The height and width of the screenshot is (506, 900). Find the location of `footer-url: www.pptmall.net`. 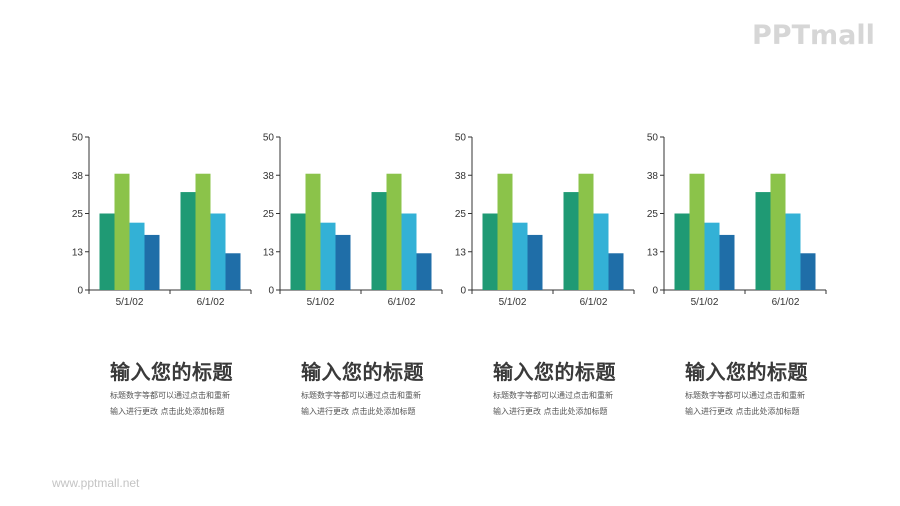

footer-url: www.pptmall.net is located at coordinates (96, 483).